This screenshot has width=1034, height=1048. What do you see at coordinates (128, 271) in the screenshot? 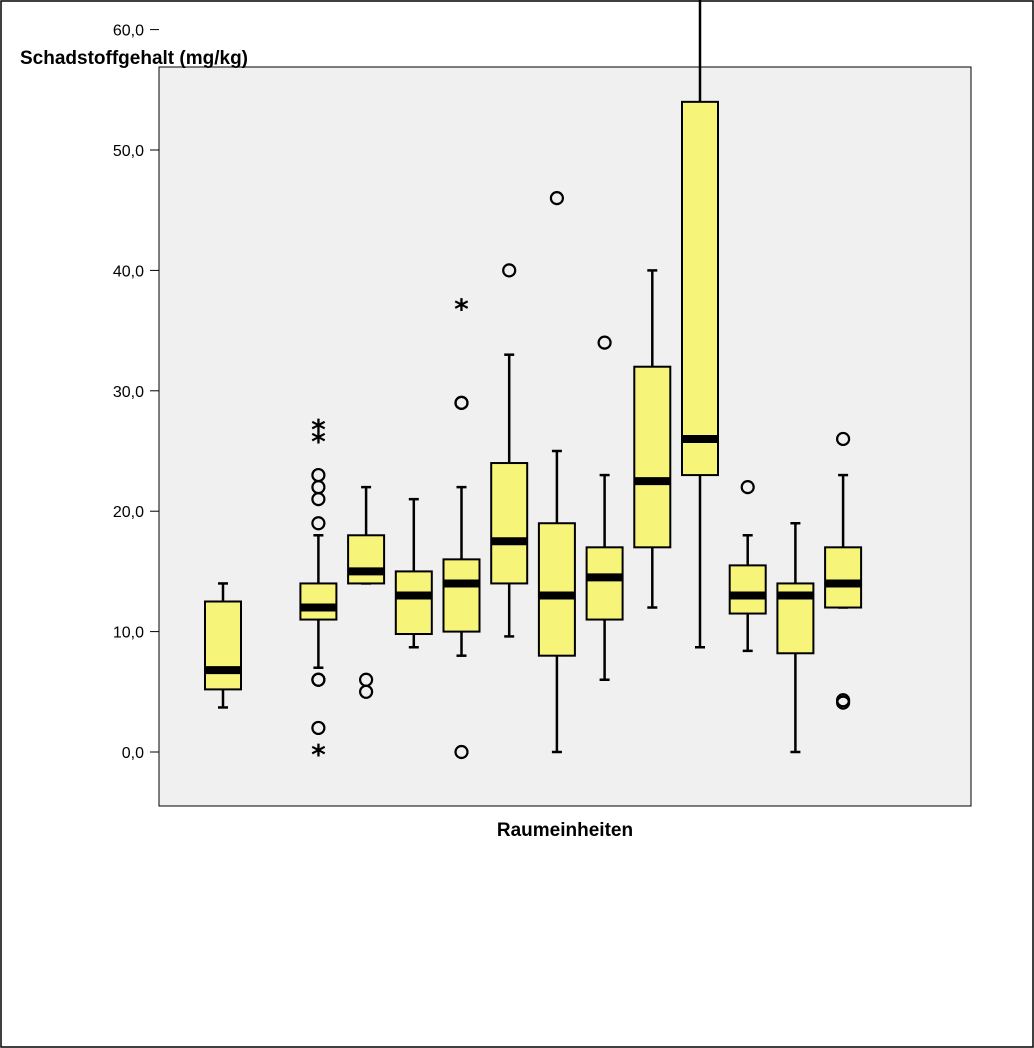
I see `y-tick-label: 40,0` at bounding box center [128, 271].